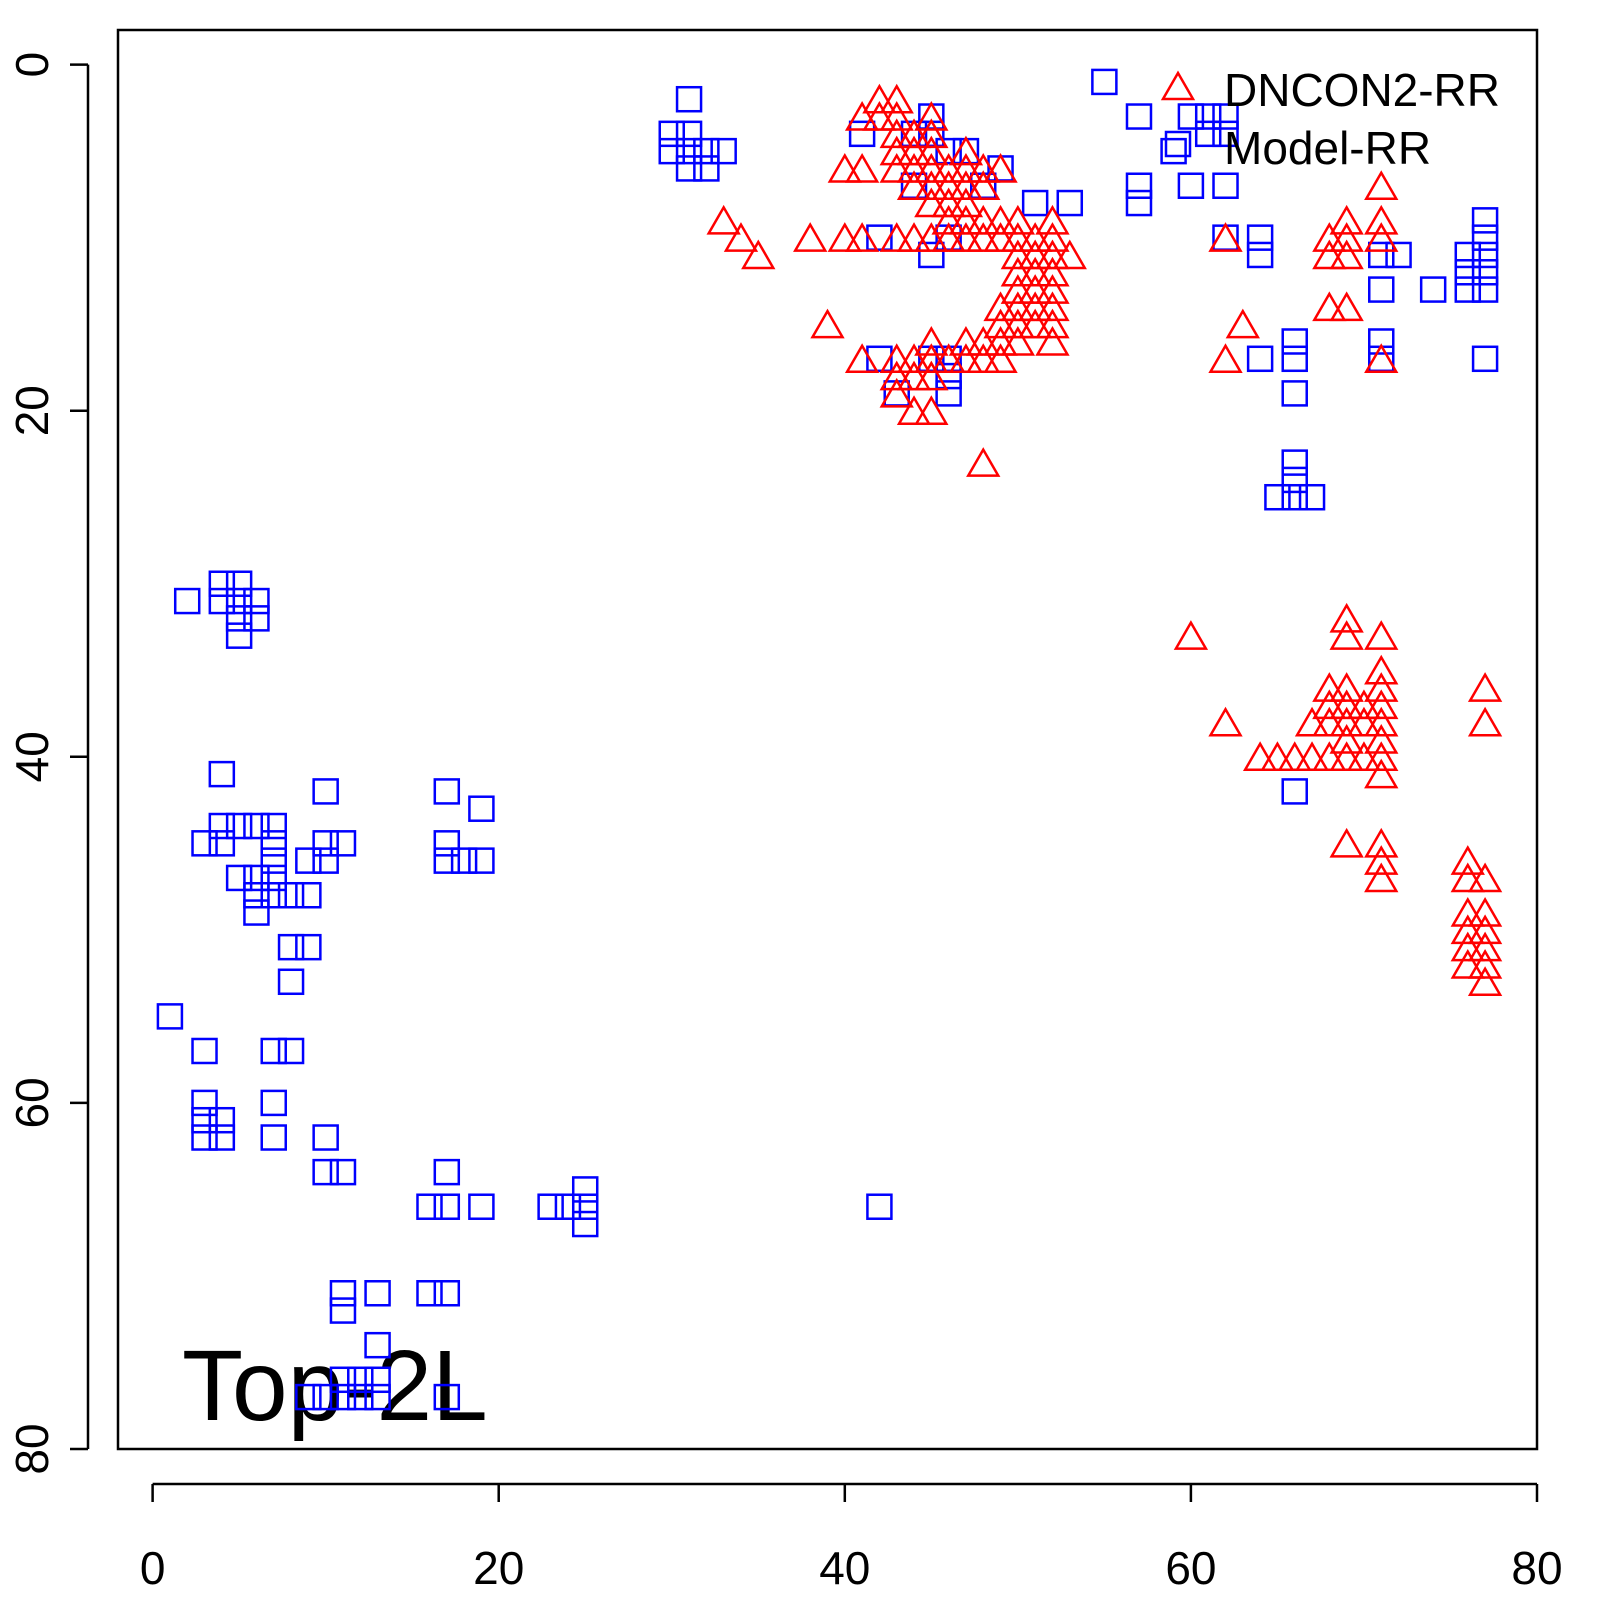 The height and width of the screenshot is (1600, 1600). What do you see at coordinates (1536, 1568) in the screenshot?
I see `x-tick-label: 80` at bounding box center [1536, 1568].